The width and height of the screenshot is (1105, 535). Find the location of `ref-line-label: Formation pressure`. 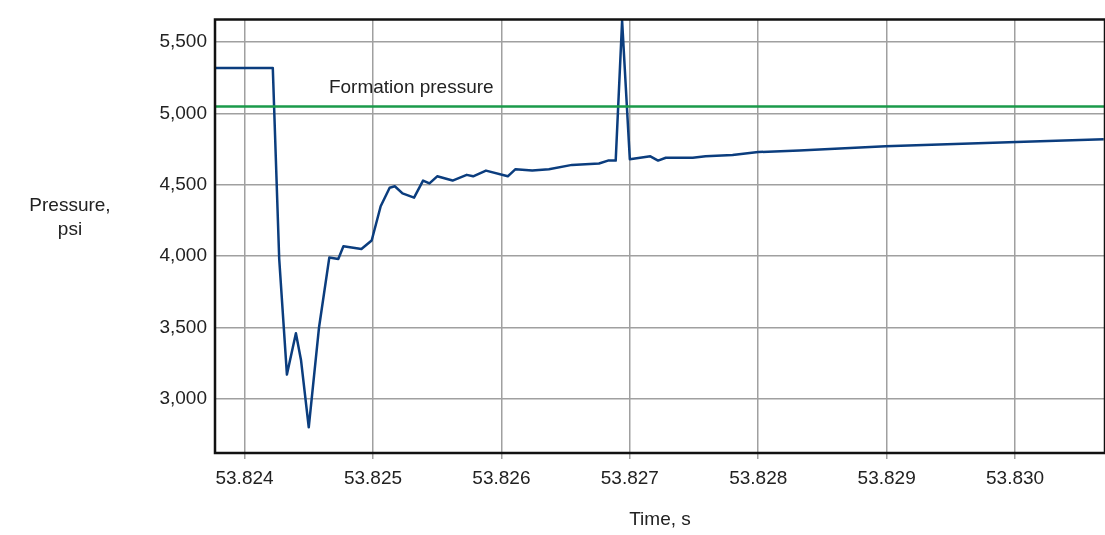

ref-line-label: Formation pressure is located at coordinates (411, 87).